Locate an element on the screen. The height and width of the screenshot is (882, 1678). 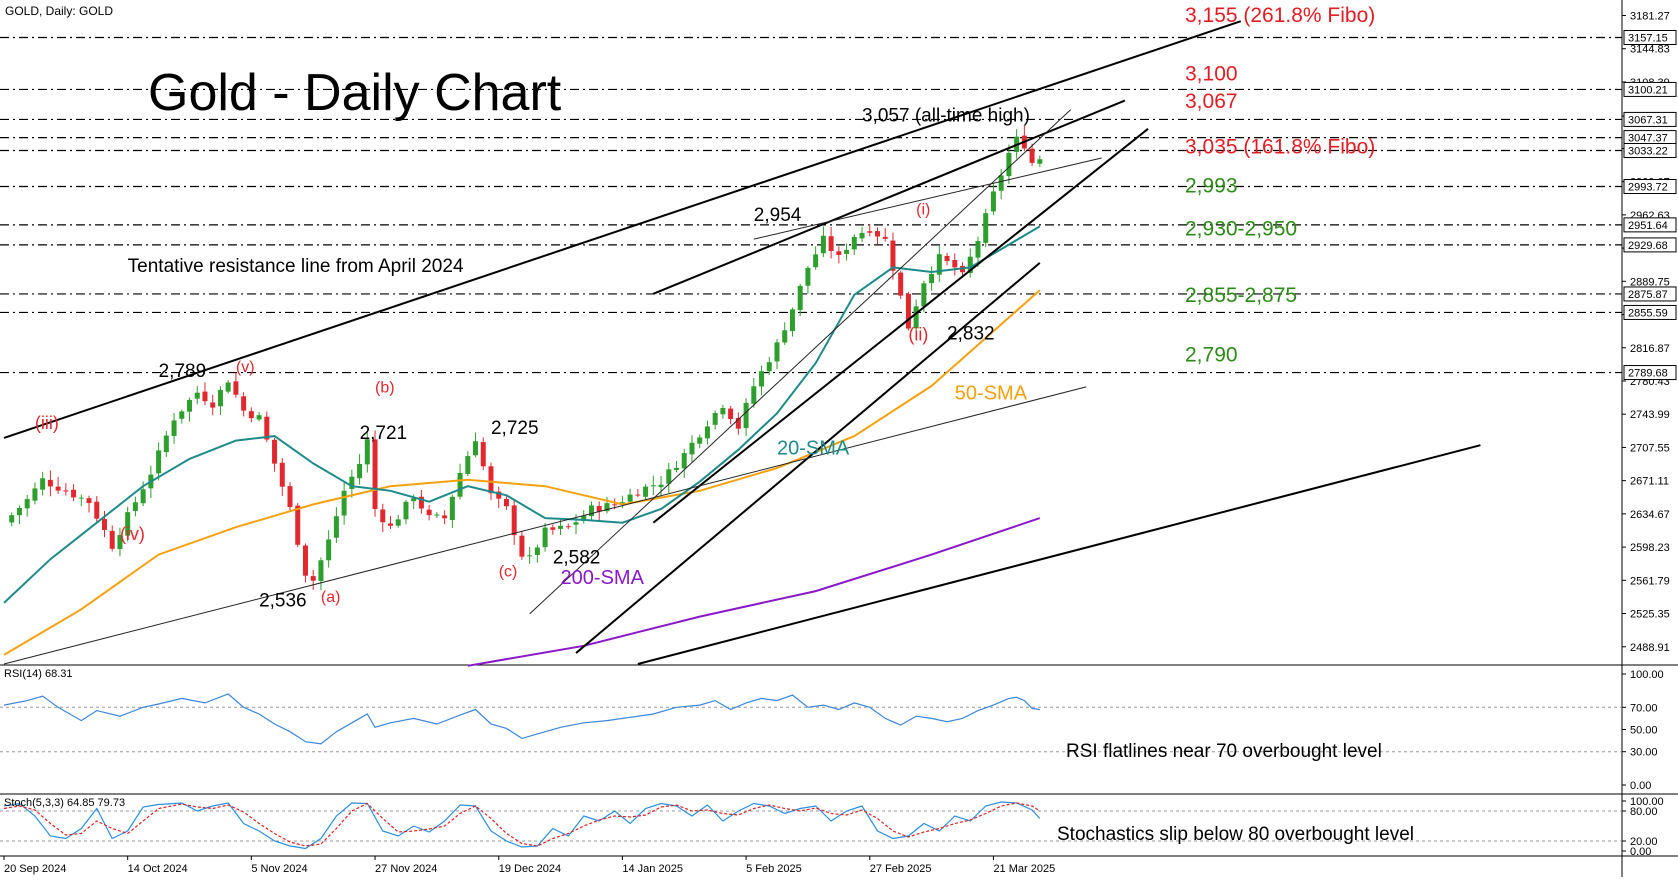
price-box-label: 2855.59 is located at coordinates (1648, 313).